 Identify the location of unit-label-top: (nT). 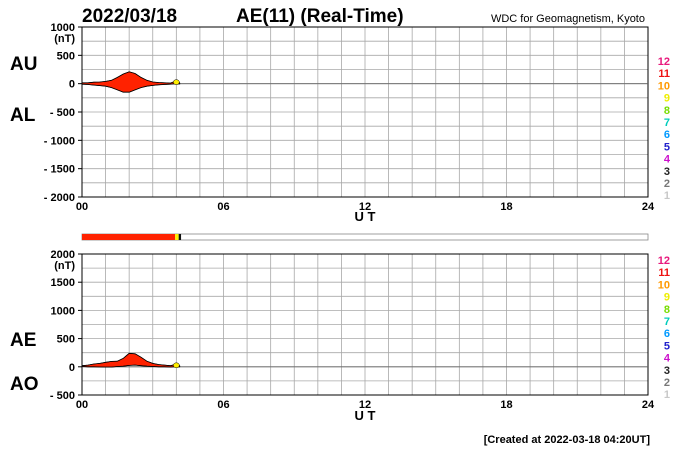
(64, 39).